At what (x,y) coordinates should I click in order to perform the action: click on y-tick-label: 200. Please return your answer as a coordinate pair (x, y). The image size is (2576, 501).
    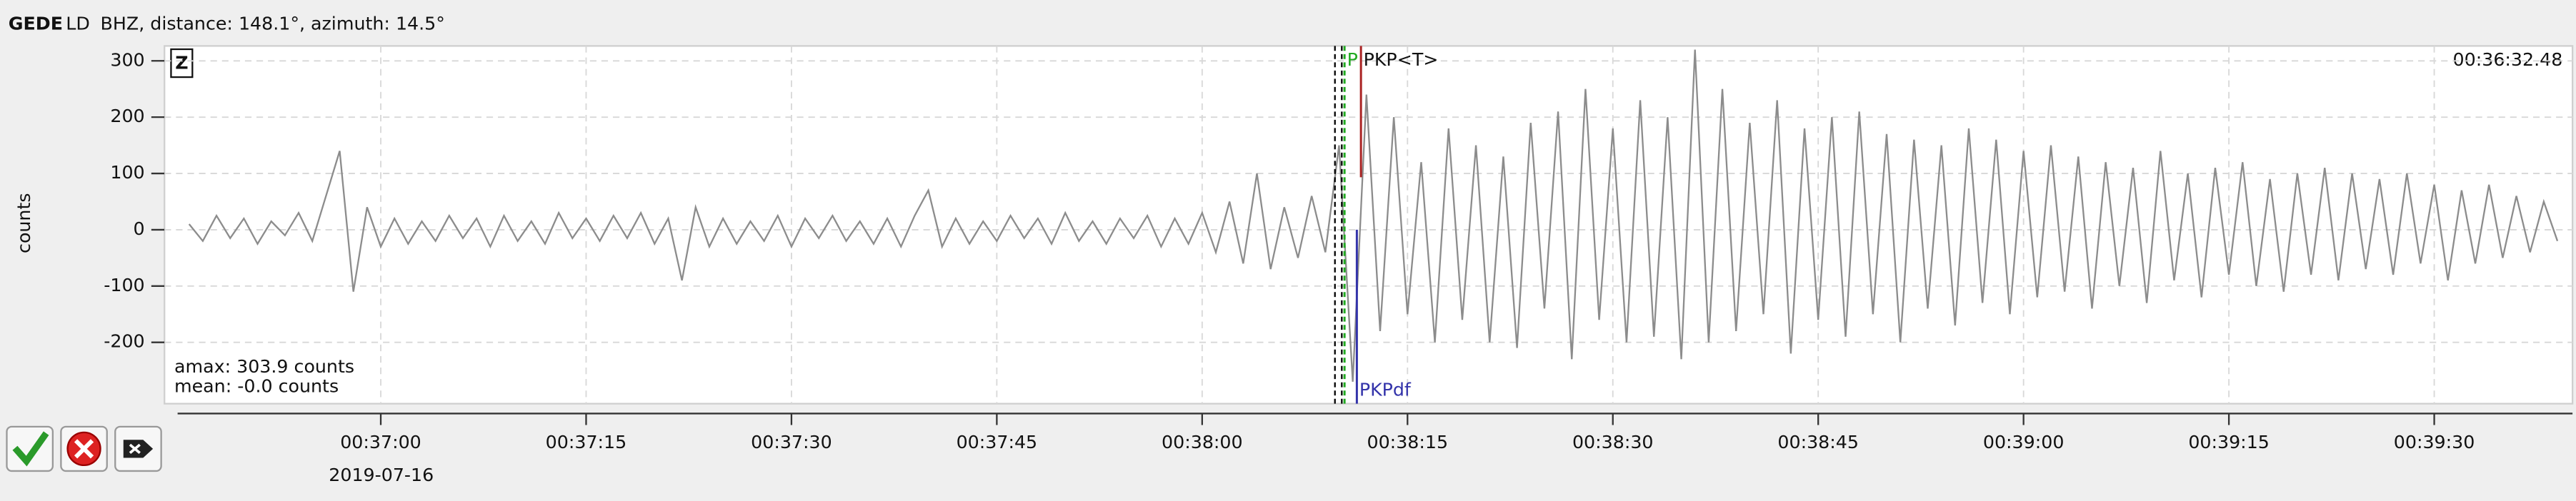
    Looking at the image, I should click on (127, 116).